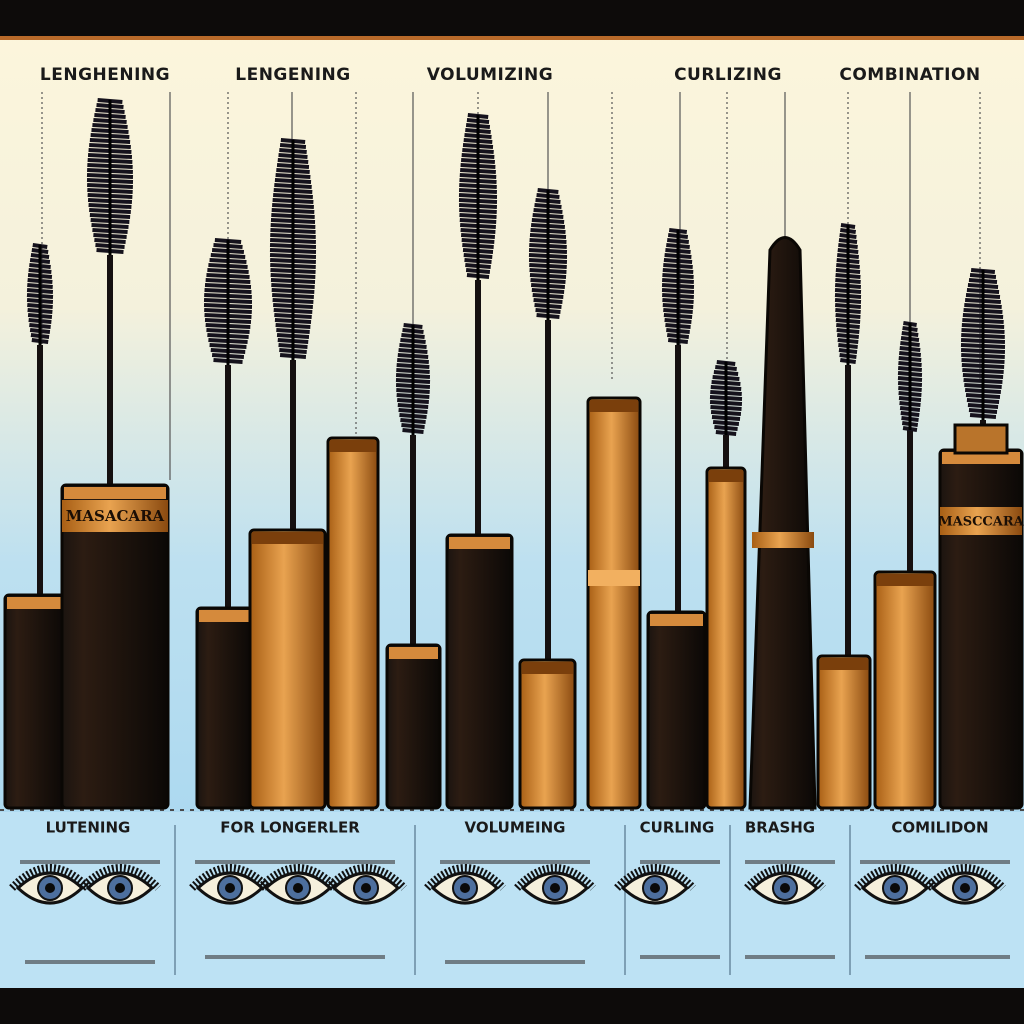 This screenshot has width=1024, height=1024. I want to click on tube-neck, so click(981, 439).